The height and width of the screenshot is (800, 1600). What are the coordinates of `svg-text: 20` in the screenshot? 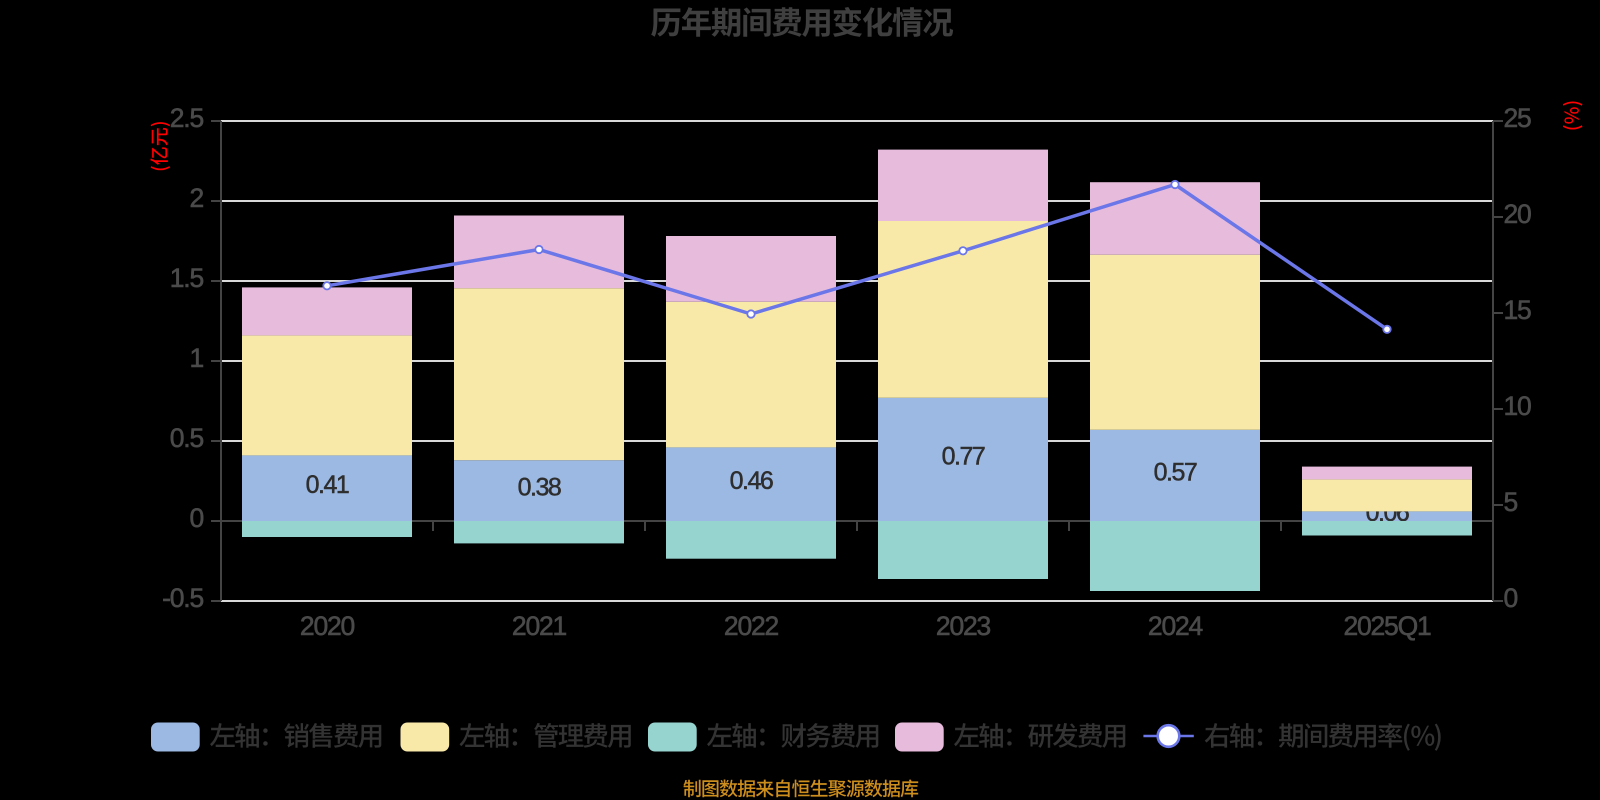 It's located at (1518, 214).